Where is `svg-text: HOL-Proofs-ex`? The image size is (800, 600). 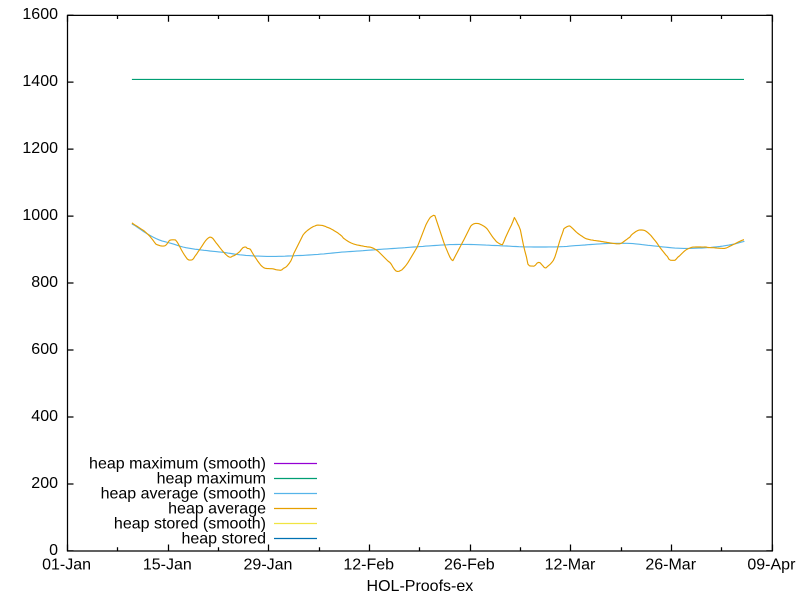
svg-text: HOL-Proofs-ex is located at coordinates (420, 586).